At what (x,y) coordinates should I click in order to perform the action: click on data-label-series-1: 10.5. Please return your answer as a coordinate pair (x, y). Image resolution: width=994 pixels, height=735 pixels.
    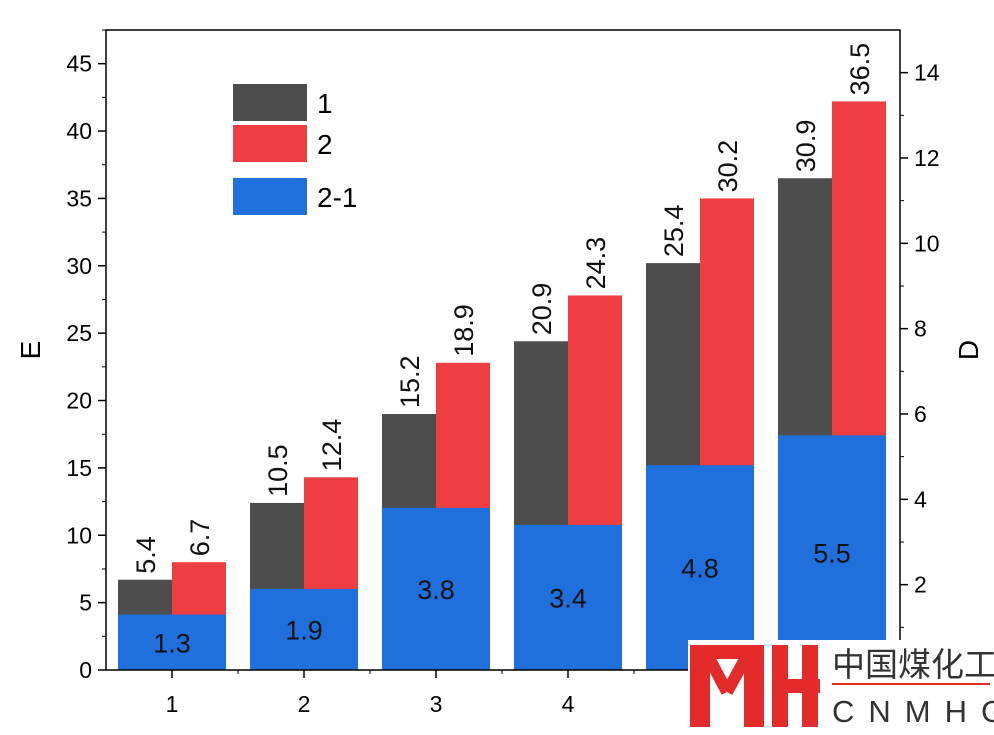
    Looking at the image, I should click on (278, 470).